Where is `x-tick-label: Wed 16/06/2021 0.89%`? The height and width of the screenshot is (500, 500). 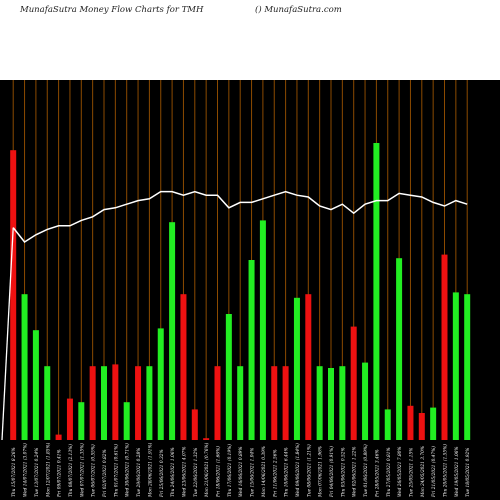
x-tick-label: Wed 16/06/2021 0.89% is located at coordinates (241, 471).